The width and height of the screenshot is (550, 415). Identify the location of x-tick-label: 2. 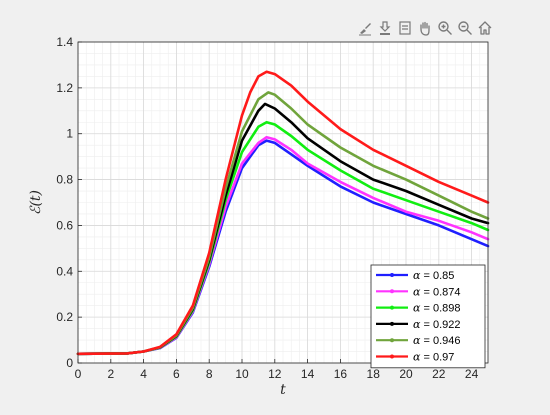
(110, 374).